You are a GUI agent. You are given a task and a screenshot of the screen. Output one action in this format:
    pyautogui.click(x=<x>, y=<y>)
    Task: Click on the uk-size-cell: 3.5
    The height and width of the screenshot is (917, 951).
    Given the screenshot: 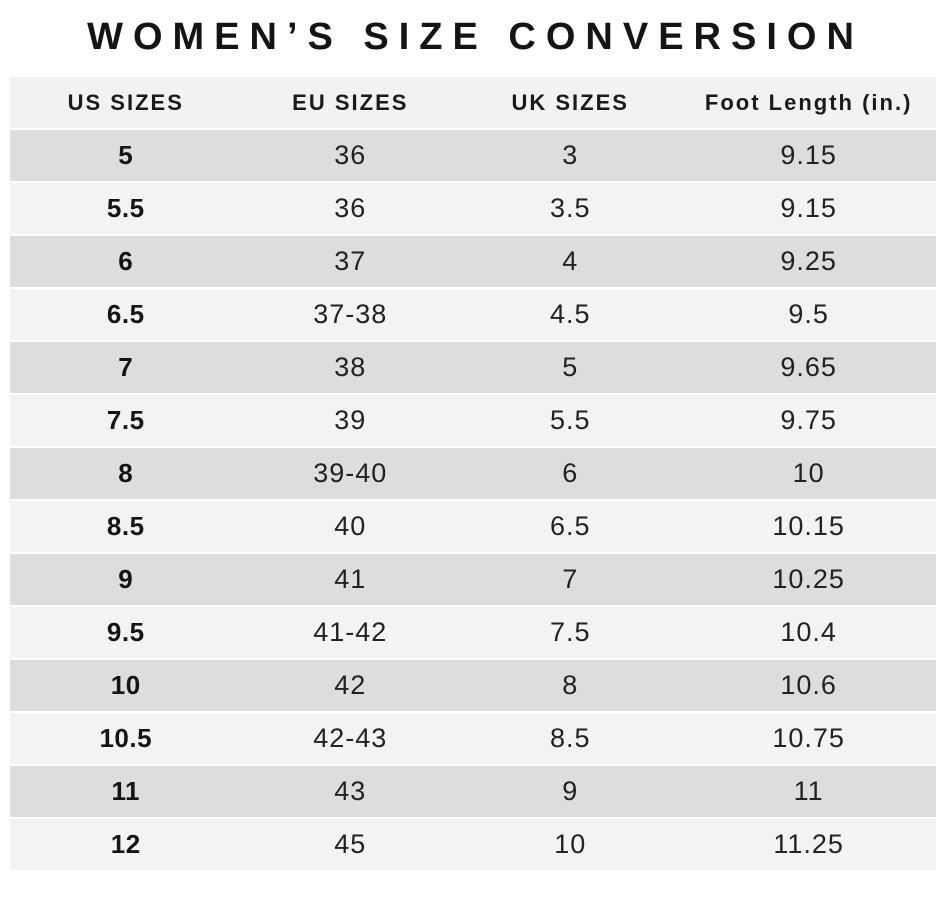 What is the action you would take?
    pyautogui.click(x=570, y=208)
    